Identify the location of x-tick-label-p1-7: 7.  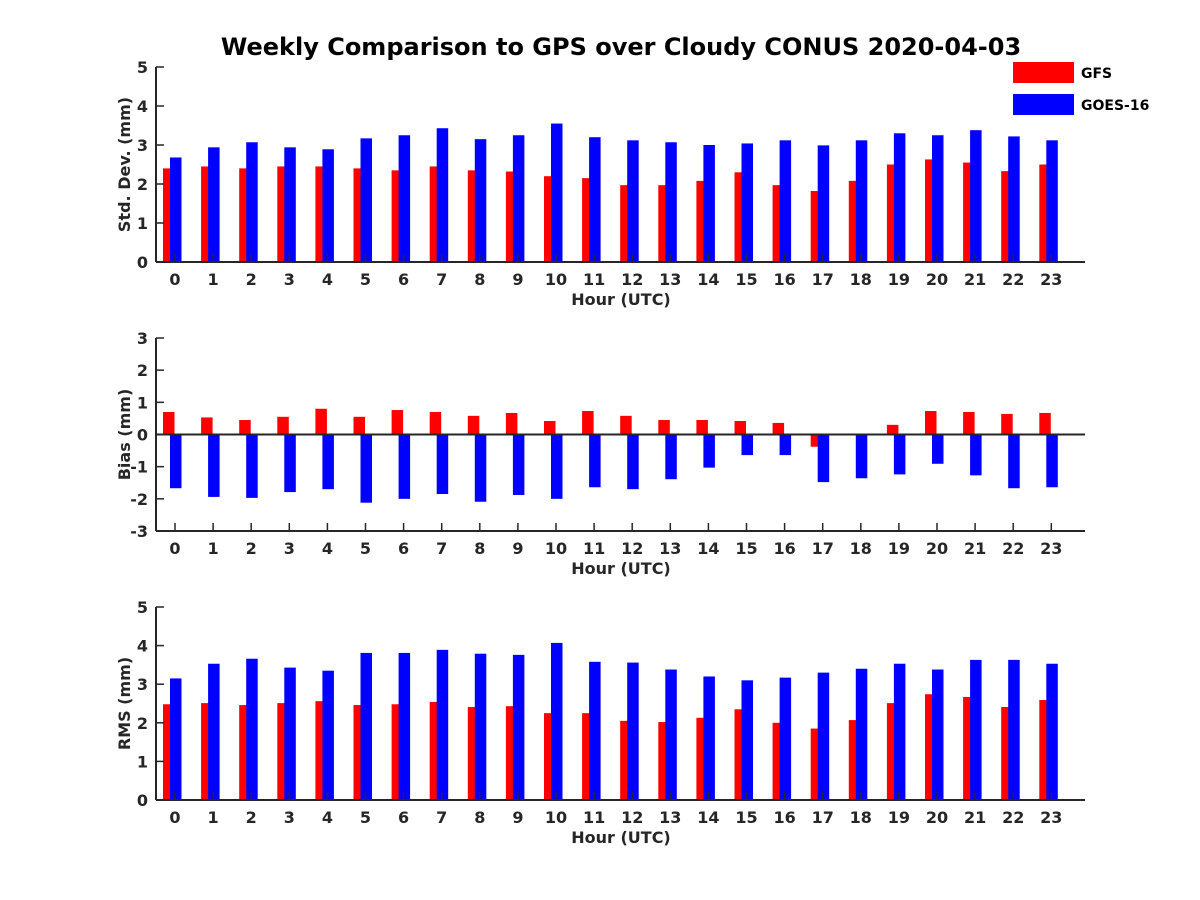
(441, 548).